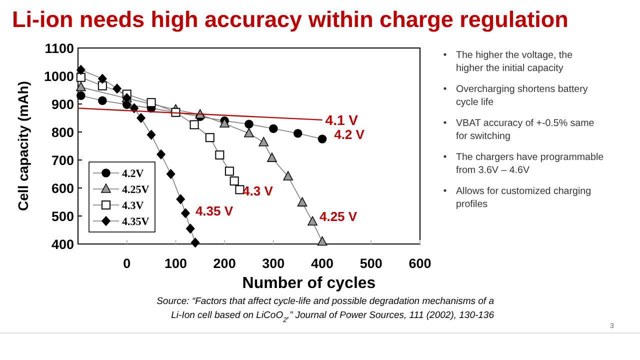  Describe the element at coordinates (524, 198) in the screenshot. I see `text: Allows for customized charging profiles` at that location.